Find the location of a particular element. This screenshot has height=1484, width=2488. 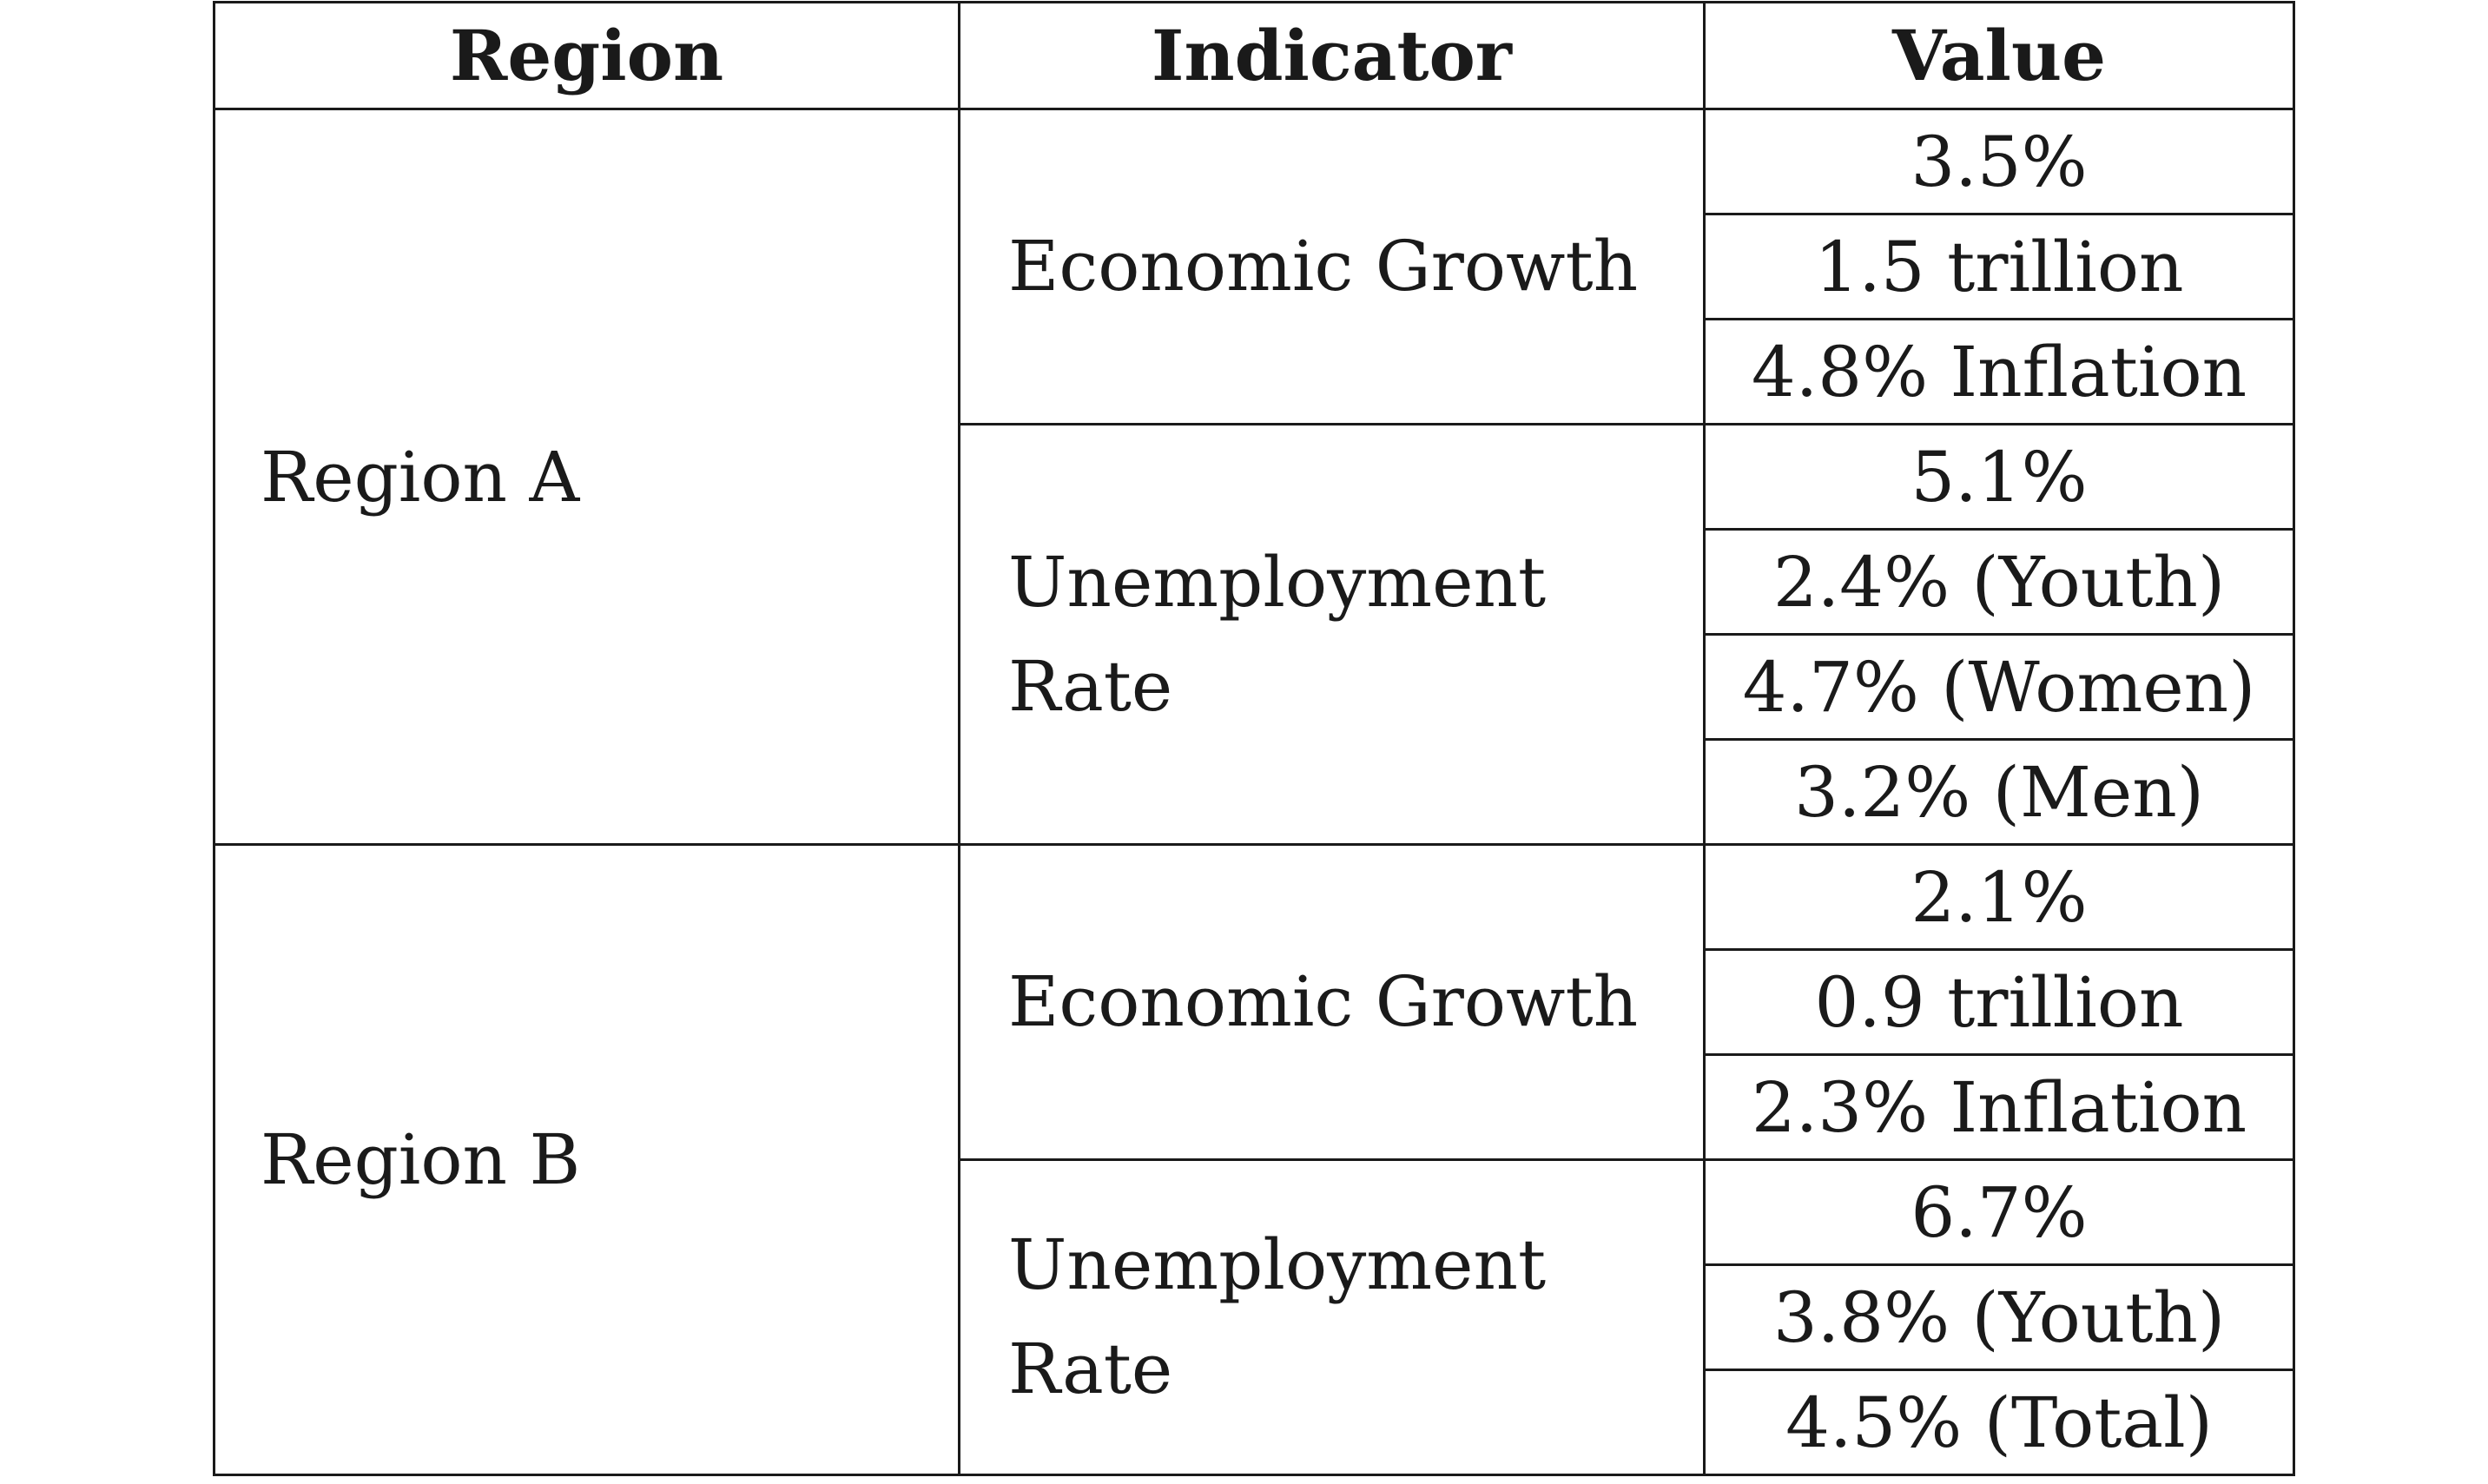

value-cell: 1.5 trillion is located at coordinates (1999, 266).